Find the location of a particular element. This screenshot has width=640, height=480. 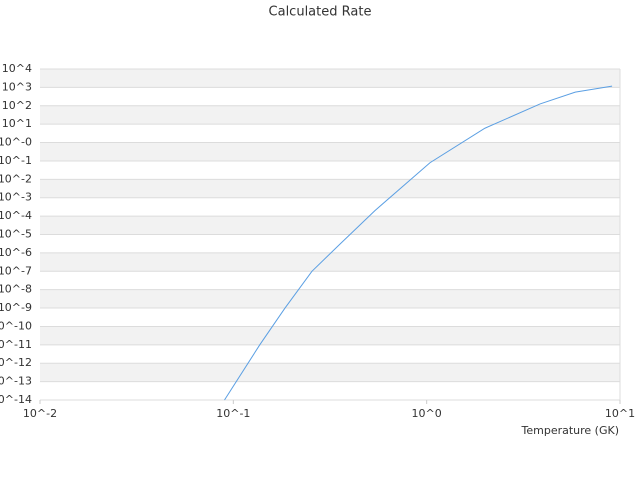

y-tick-label: 10^-12 is located at coordinates (16, 362).